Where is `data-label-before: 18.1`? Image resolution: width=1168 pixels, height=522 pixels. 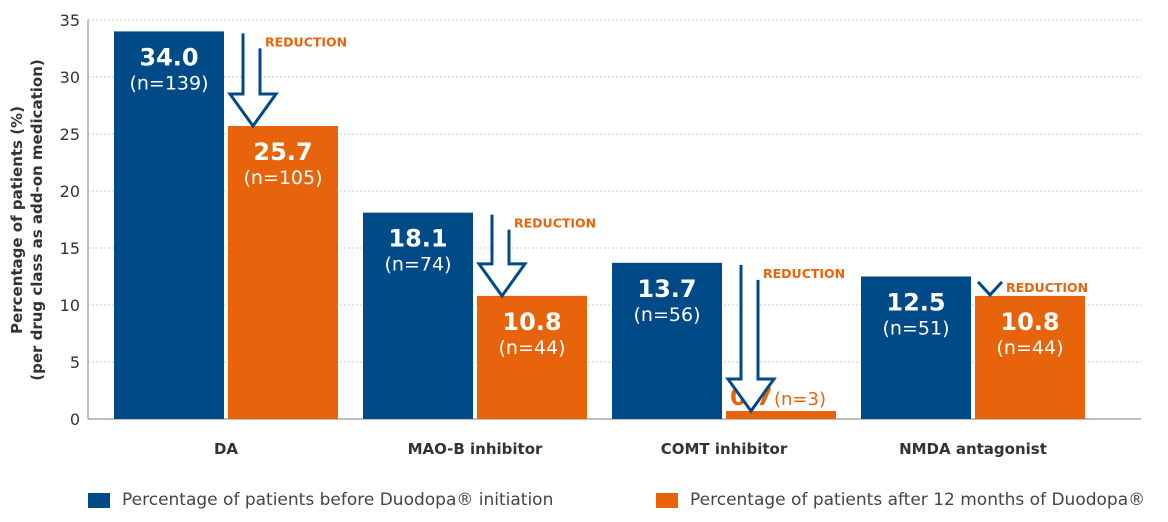
data-label-before: 18.1 is located at coordinates (417, 239).